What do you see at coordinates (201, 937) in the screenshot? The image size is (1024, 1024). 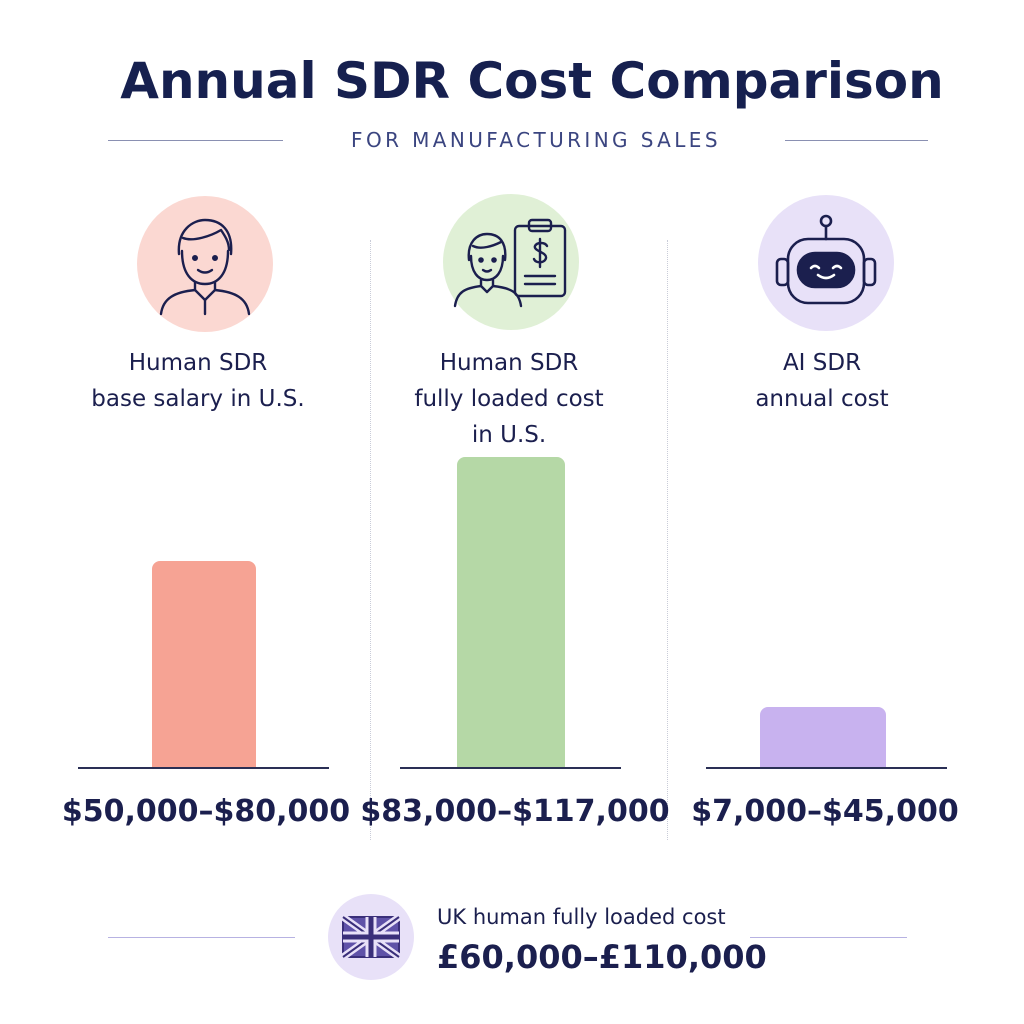 I see `footnote-rule-left` at bounding box center [201, 937].